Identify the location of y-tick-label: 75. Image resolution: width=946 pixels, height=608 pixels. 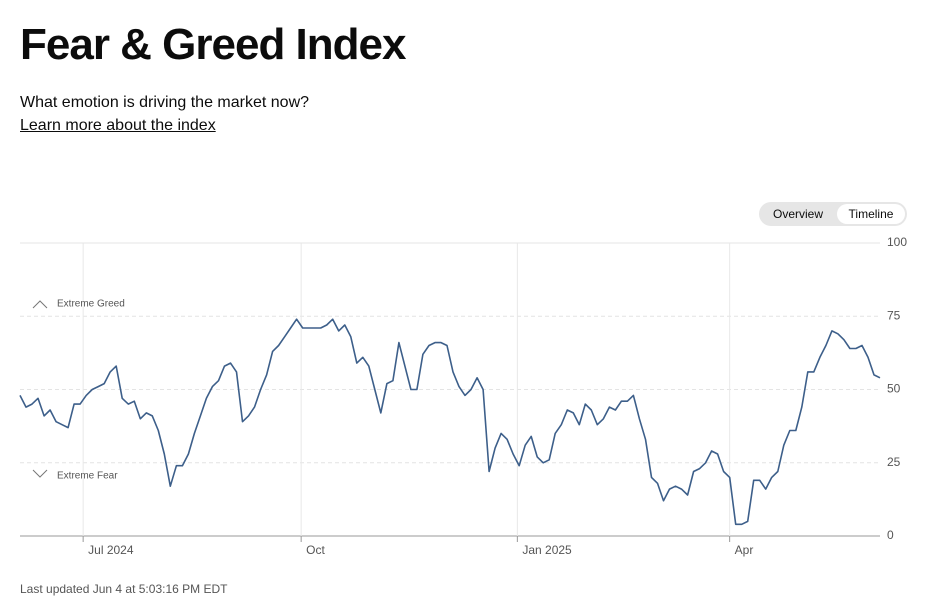
(894, 315).